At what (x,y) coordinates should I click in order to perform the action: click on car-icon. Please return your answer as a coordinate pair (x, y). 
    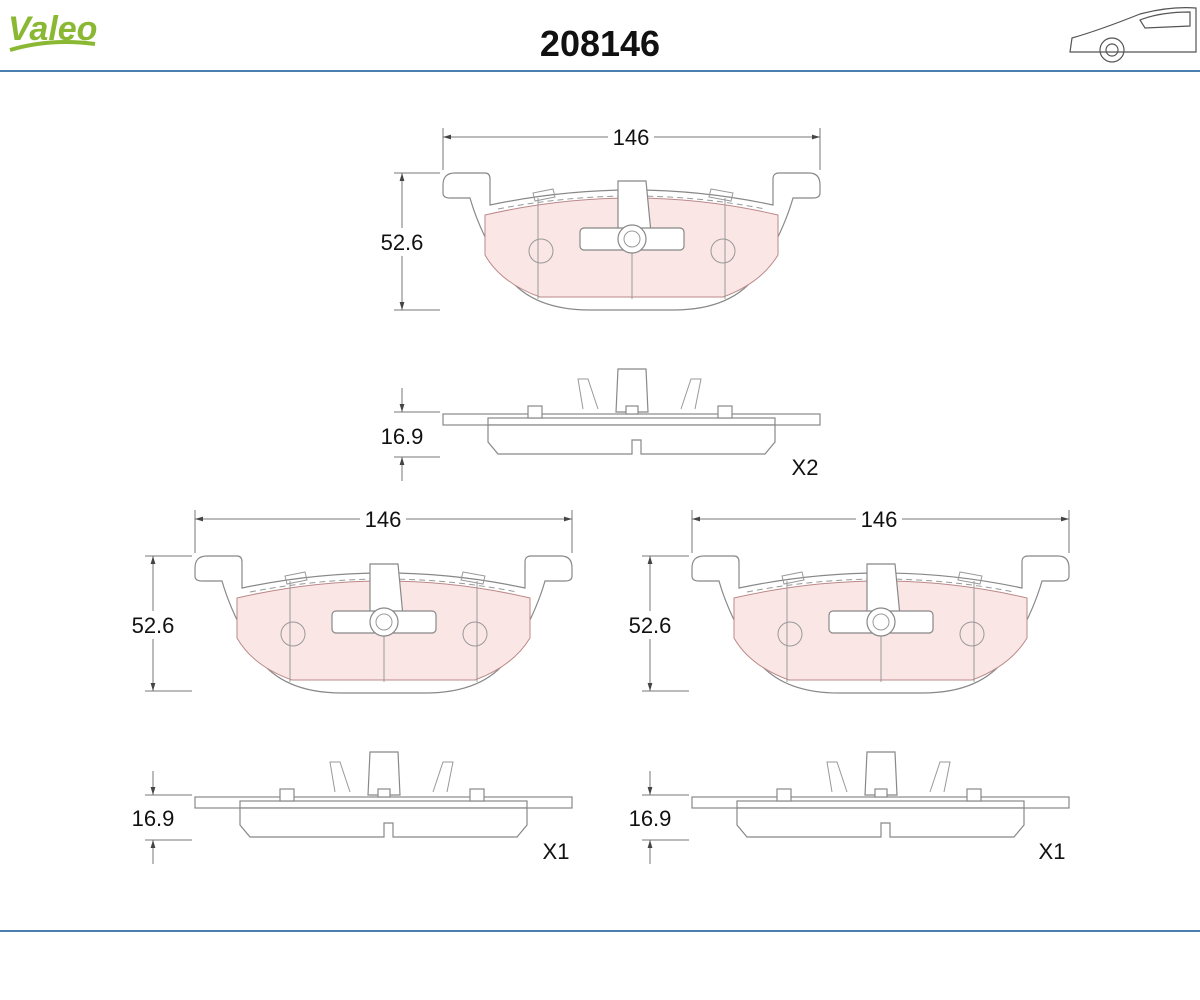
    Looking at the image, I should click on (1133, 35).